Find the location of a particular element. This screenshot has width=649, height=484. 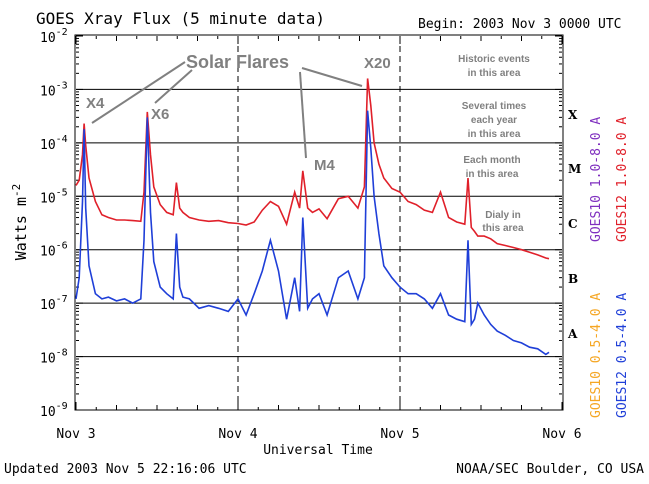

solar-flares-label: Solar Flares is located at coordinates (237, 62).